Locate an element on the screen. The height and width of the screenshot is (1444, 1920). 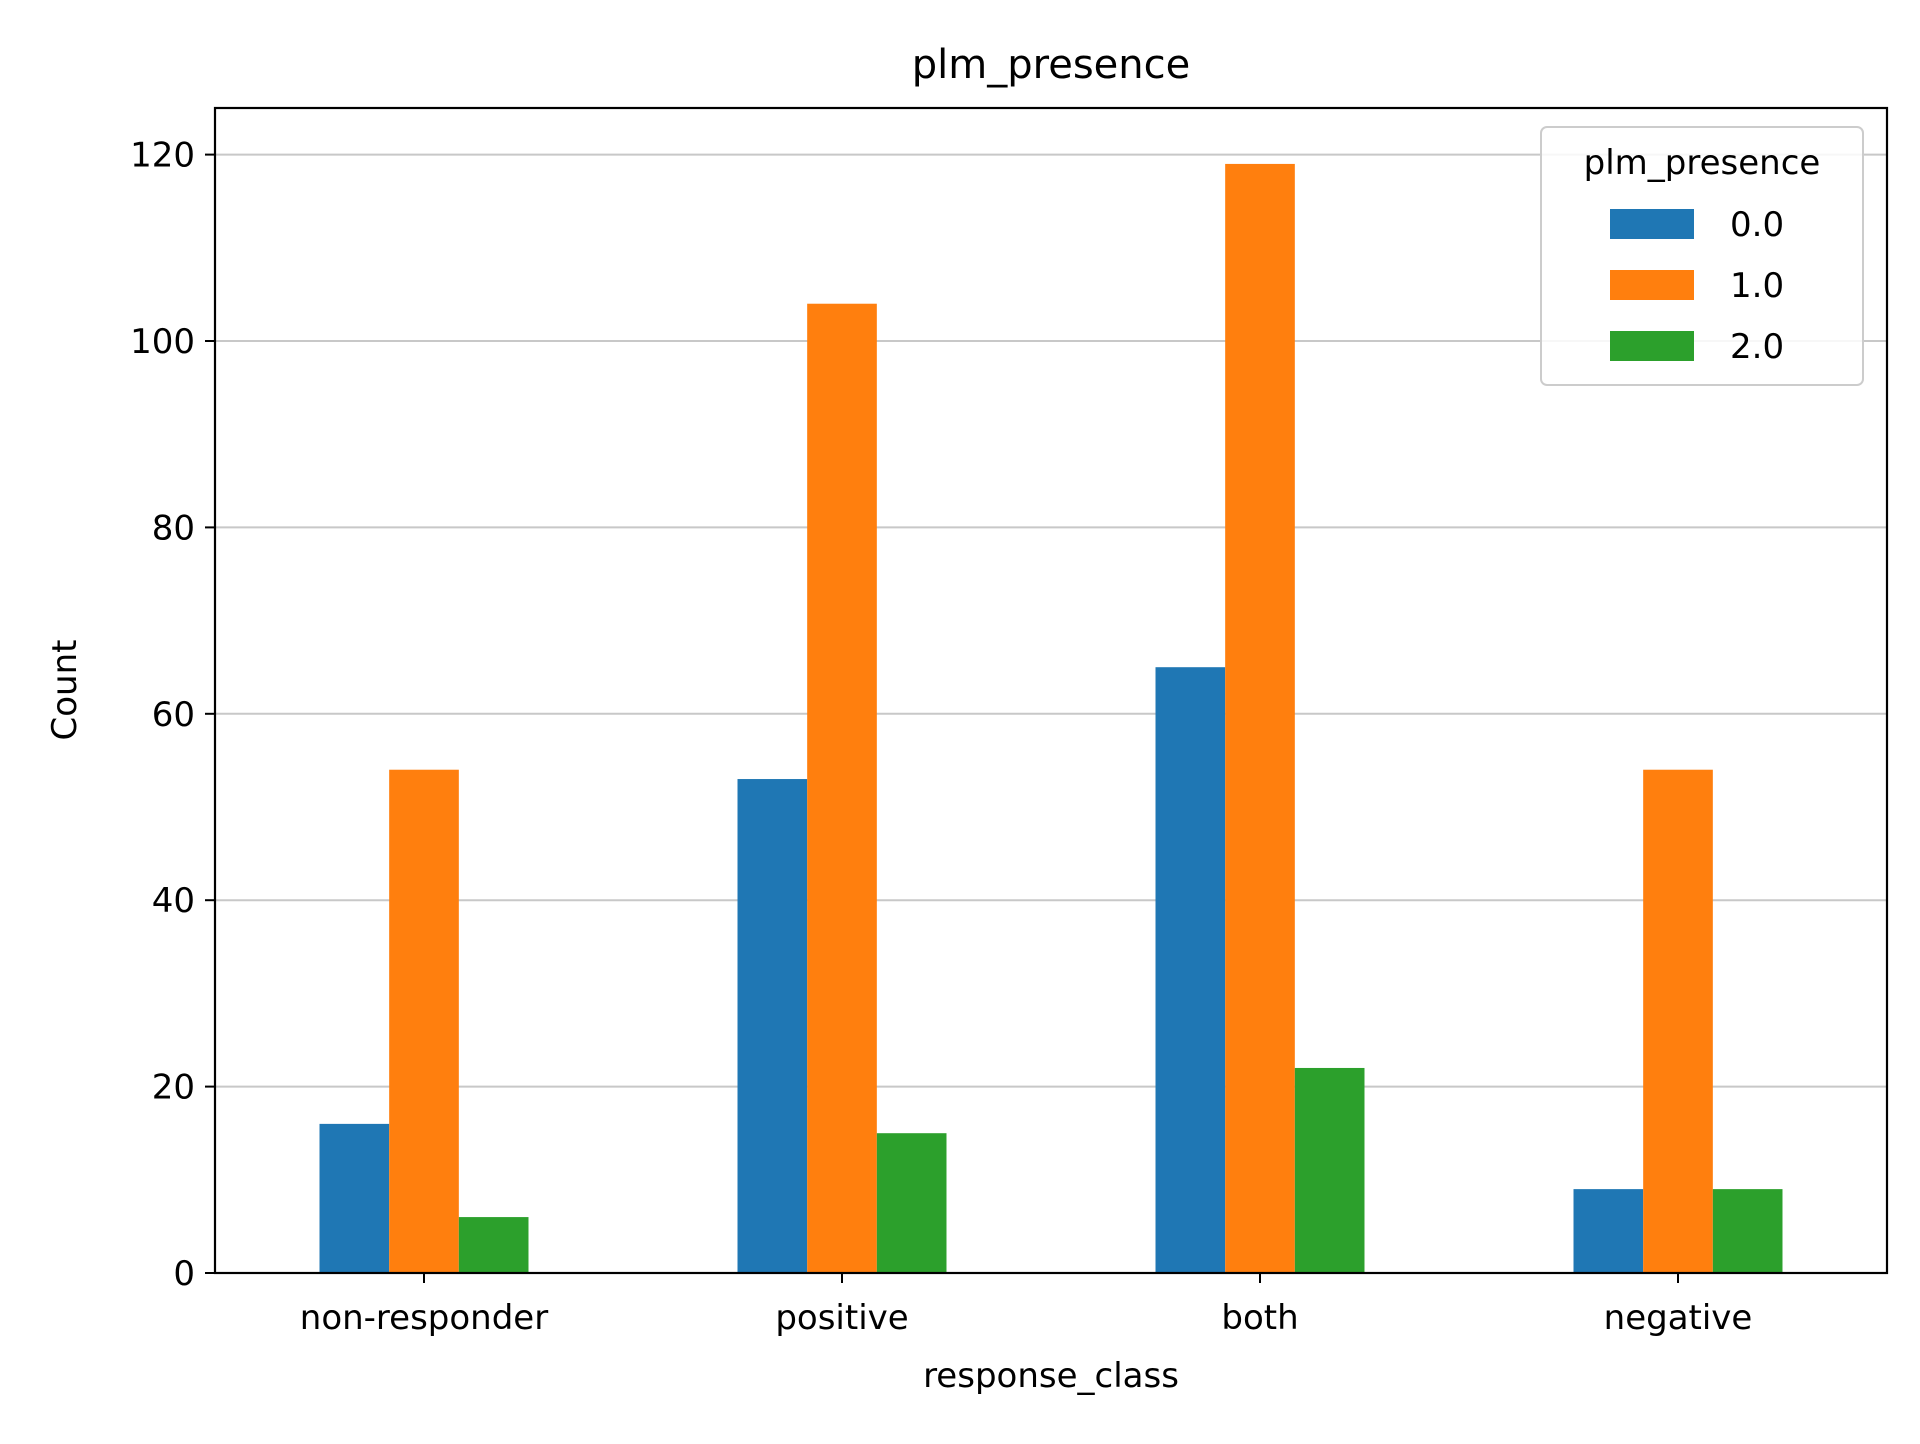
y-axis: 0 20 40 60 80 100 120 is located at coordinates (172, 715).